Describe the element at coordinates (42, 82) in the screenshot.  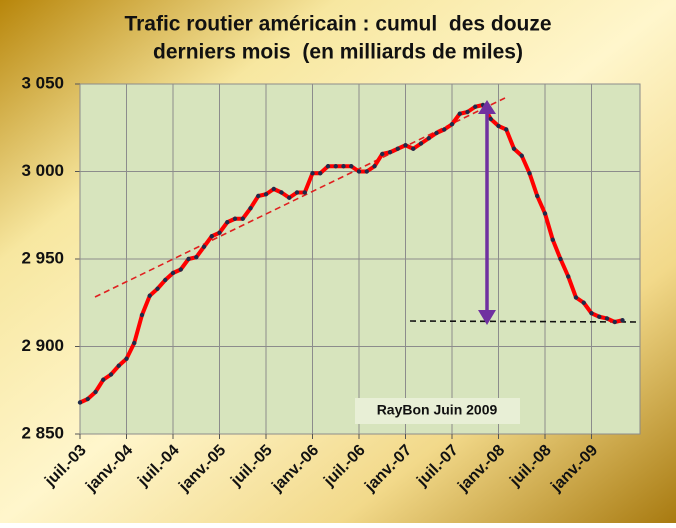
I see `y-tick-label: 3 050` at that location.